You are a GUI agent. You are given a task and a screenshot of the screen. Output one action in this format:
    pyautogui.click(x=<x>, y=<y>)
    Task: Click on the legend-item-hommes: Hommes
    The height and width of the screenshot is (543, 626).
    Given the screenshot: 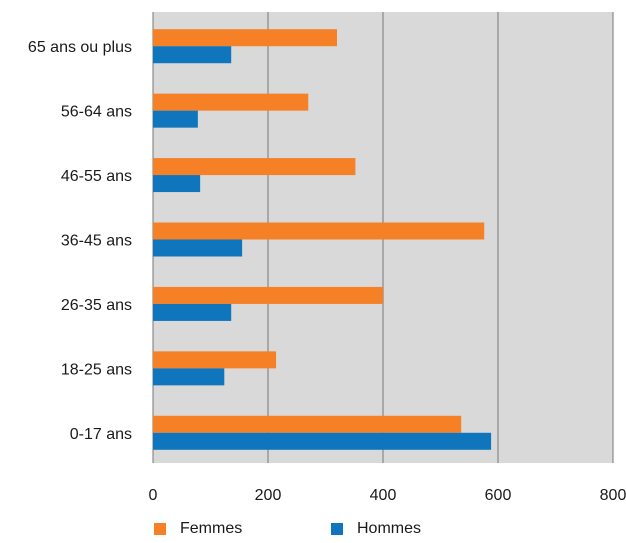 What is the action you would take?
    pyautogui.click(x=376, y=529)
    